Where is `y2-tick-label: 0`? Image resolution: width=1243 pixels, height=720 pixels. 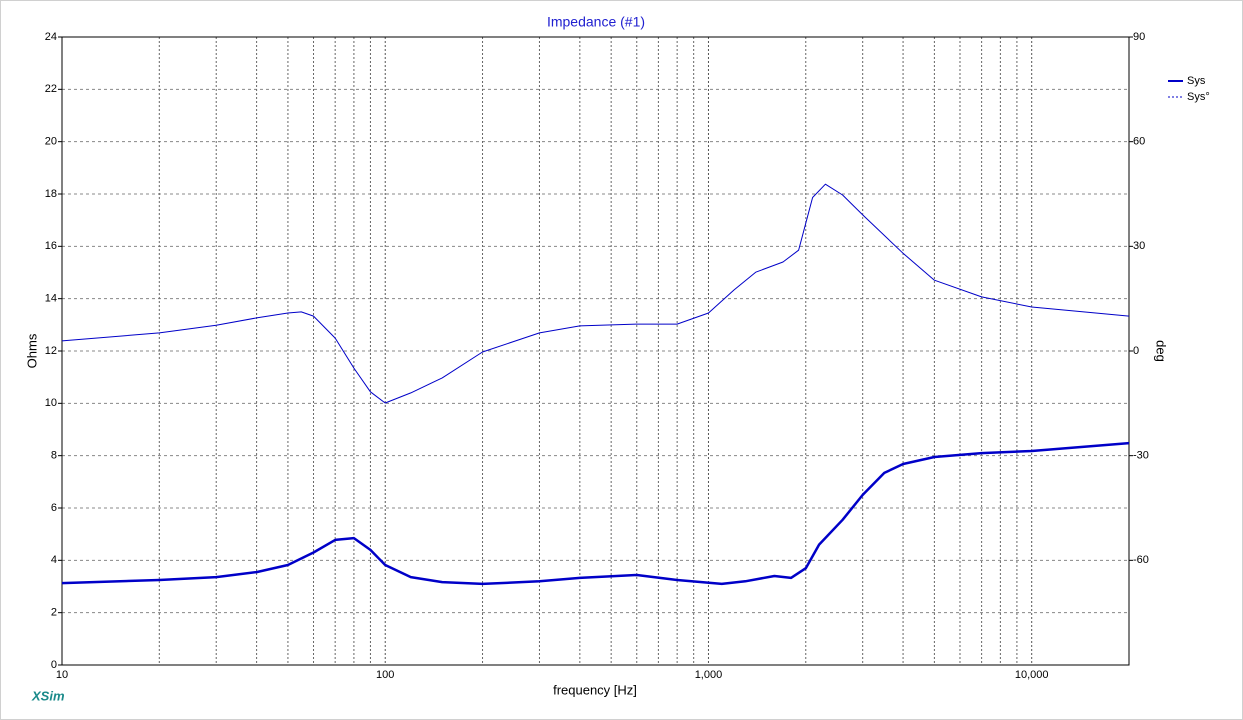
y2-tick-label: 0 is located at coordinates (1136, 351).